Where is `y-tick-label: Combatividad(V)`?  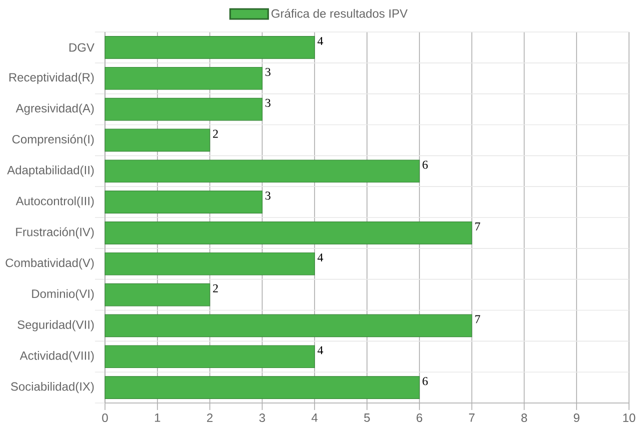 y-tick-label: Combatividad(V) is located at coordinates (50, 264).